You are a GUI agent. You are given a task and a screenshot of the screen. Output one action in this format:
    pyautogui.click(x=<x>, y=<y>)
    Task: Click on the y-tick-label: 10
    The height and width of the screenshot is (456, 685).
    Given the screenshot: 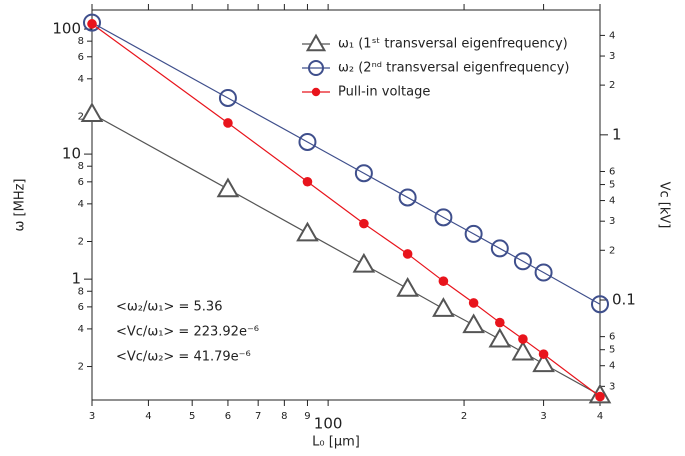 What is the action you would take?
    pyautogui.click(x=71, y=154)
    